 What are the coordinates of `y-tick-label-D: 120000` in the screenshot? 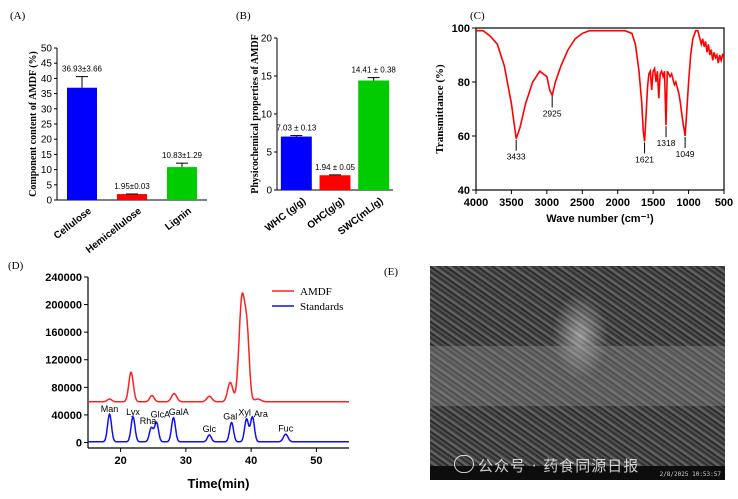 It's located at (63, 361).